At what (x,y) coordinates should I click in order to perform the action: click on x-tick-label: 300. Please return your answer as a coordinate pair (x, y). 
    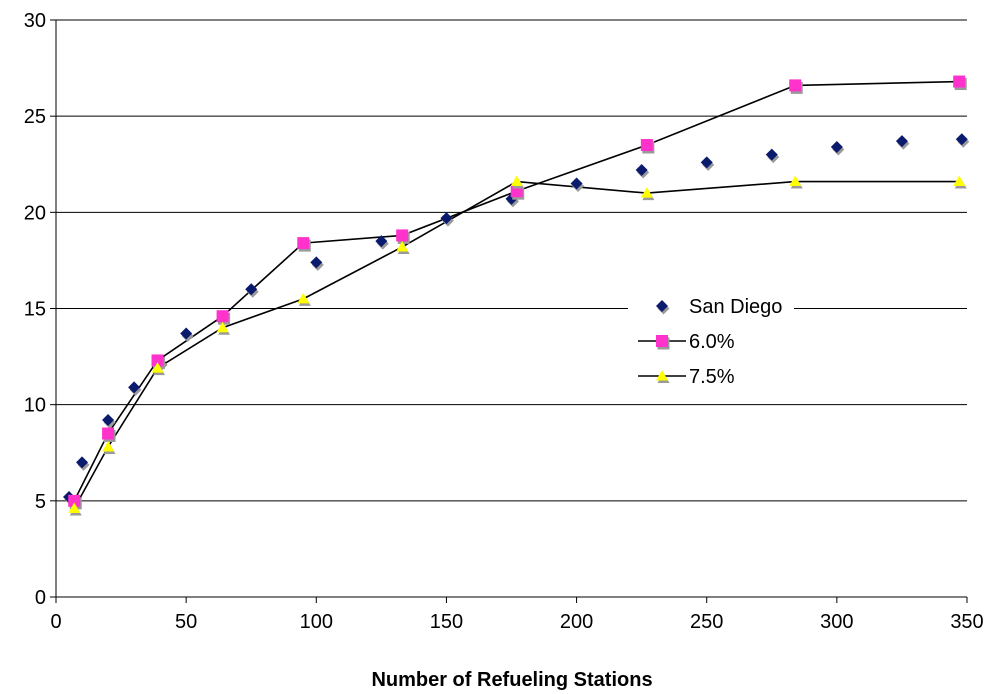
    Looking at the image, I should click on (836, 622).